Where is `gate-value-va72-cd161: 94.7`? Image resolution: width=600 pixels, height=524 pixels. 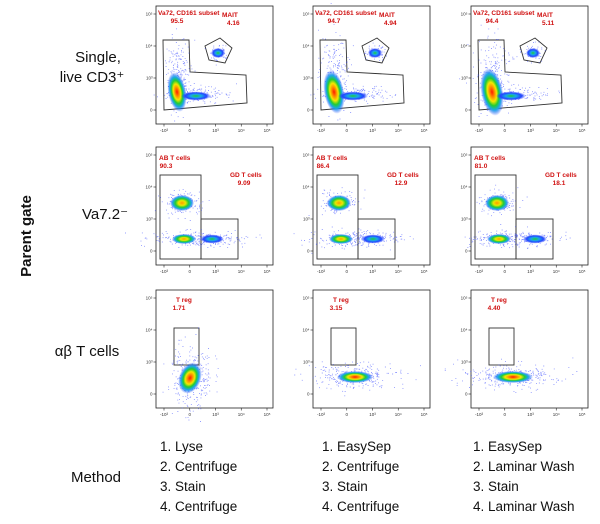 gate-value-va72-cd161: 94.7 is located at coordinates (334, 21).